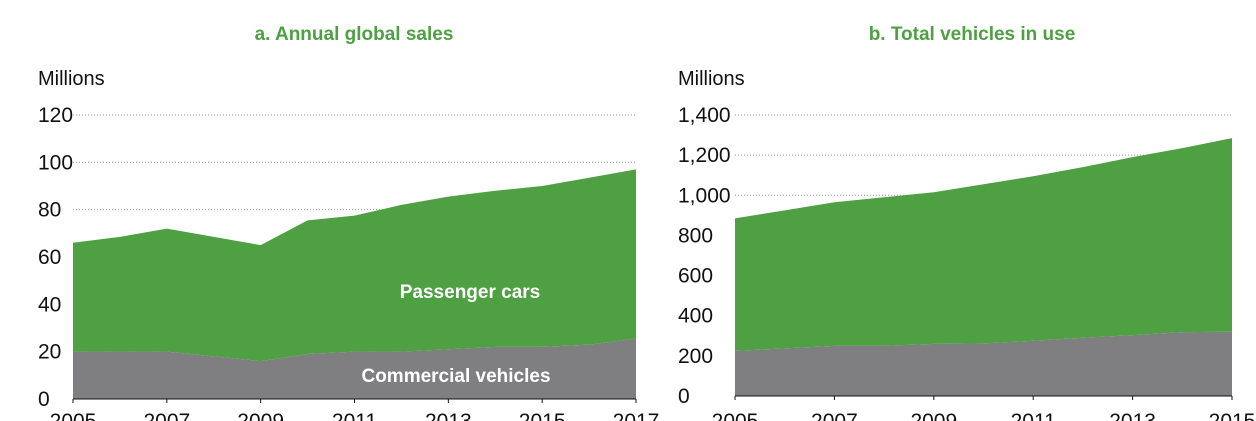 The height and width of the screenshot is (421, 1256). Describe the element at coordinates (49, 257) in the screenshot. I see `y-tick-label: 60` at that location.